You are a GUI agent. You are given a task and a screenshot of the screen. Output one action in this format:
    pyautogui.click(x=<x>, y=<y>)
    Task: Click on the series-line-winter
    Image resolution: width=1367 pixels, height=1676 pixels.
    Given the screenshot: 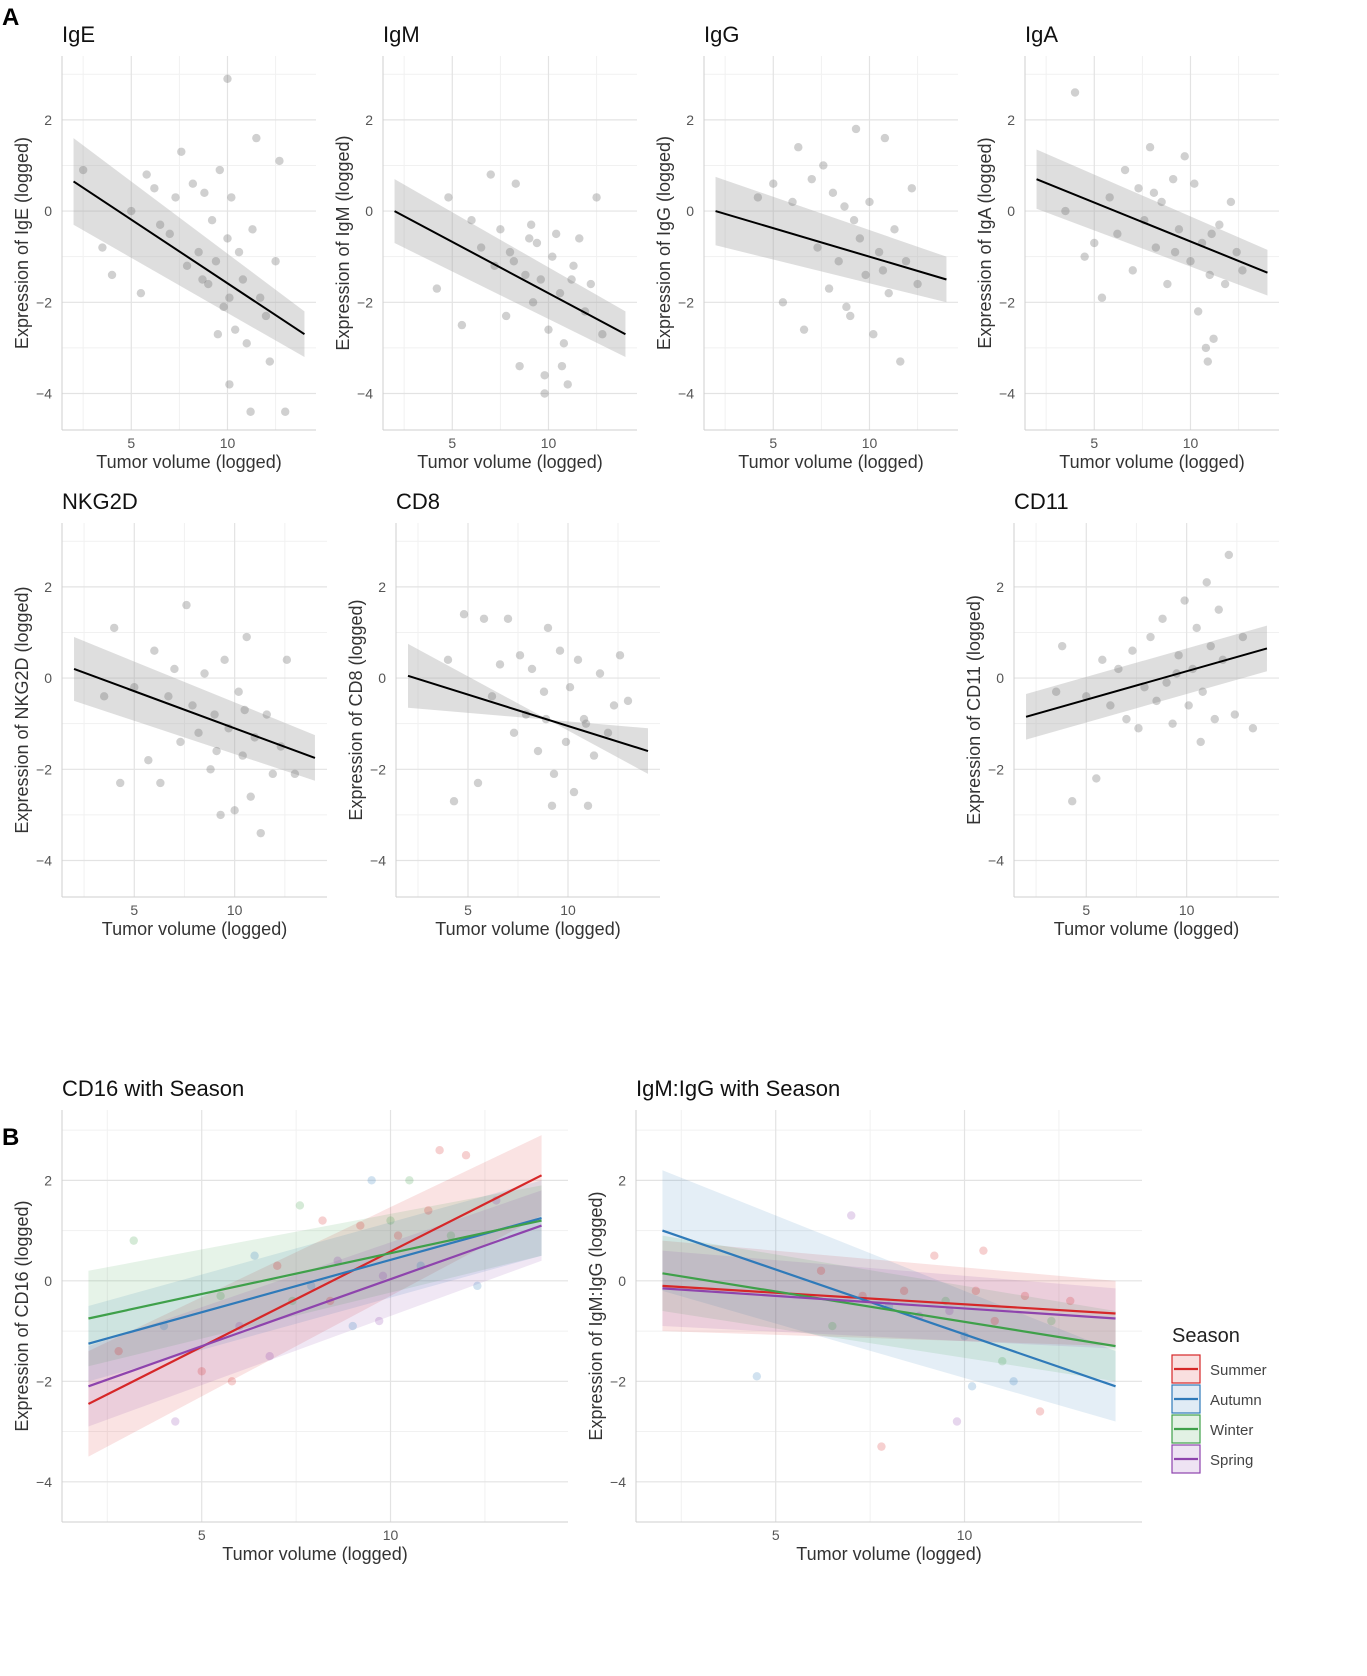 What is the action you would take?
    pyautogui.click(x=315, y=1269)
    